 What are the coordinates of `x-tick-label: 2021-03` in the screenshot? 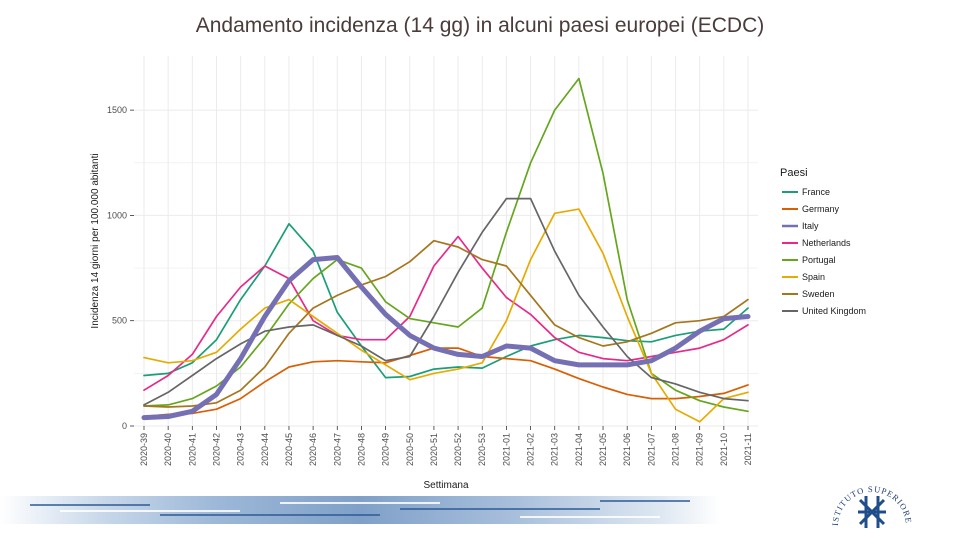 It's located at (555, 449).